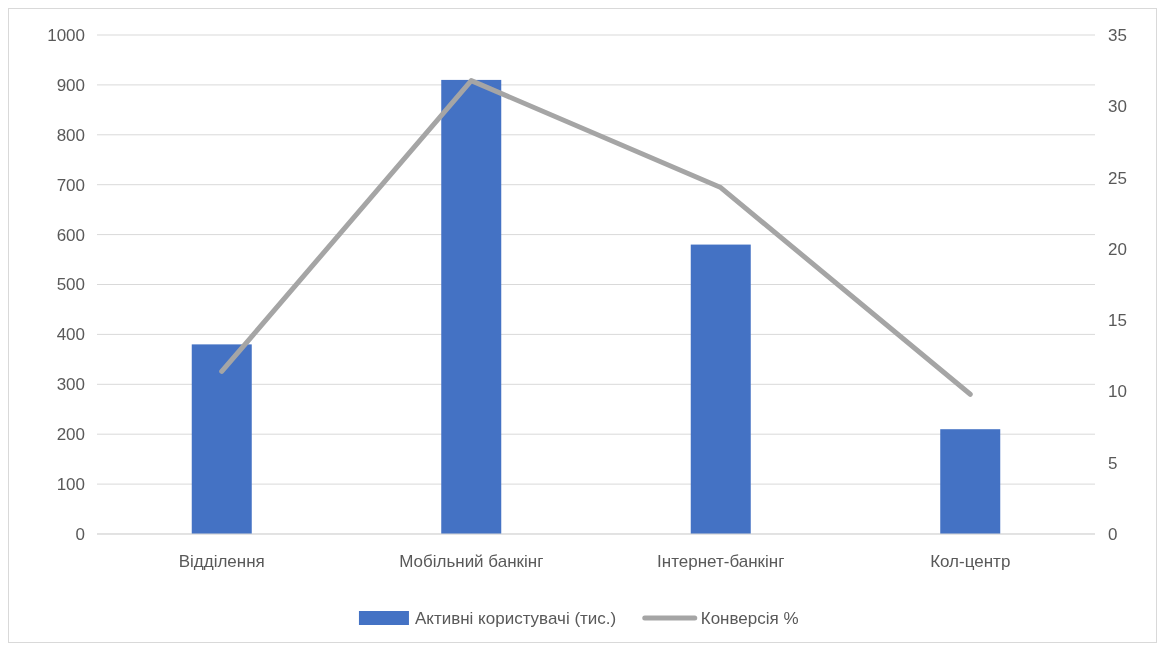 Image resolution: width=1165 pixels, height=651 pixels. Describe the element at coordinates (1117, 249) in the screenshot. I see `y2-tick-label: 20` at that location.